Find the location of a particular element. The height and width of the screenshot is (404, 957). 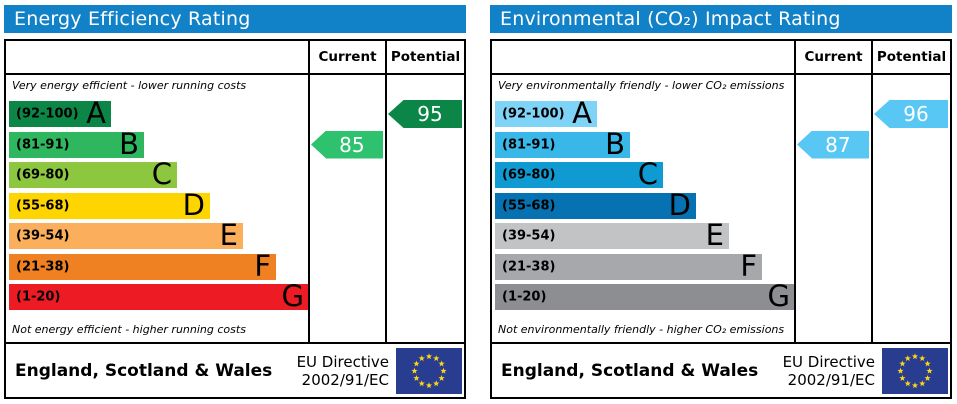

current-rating-arrow: 87 is located at coordinates (833, 144).